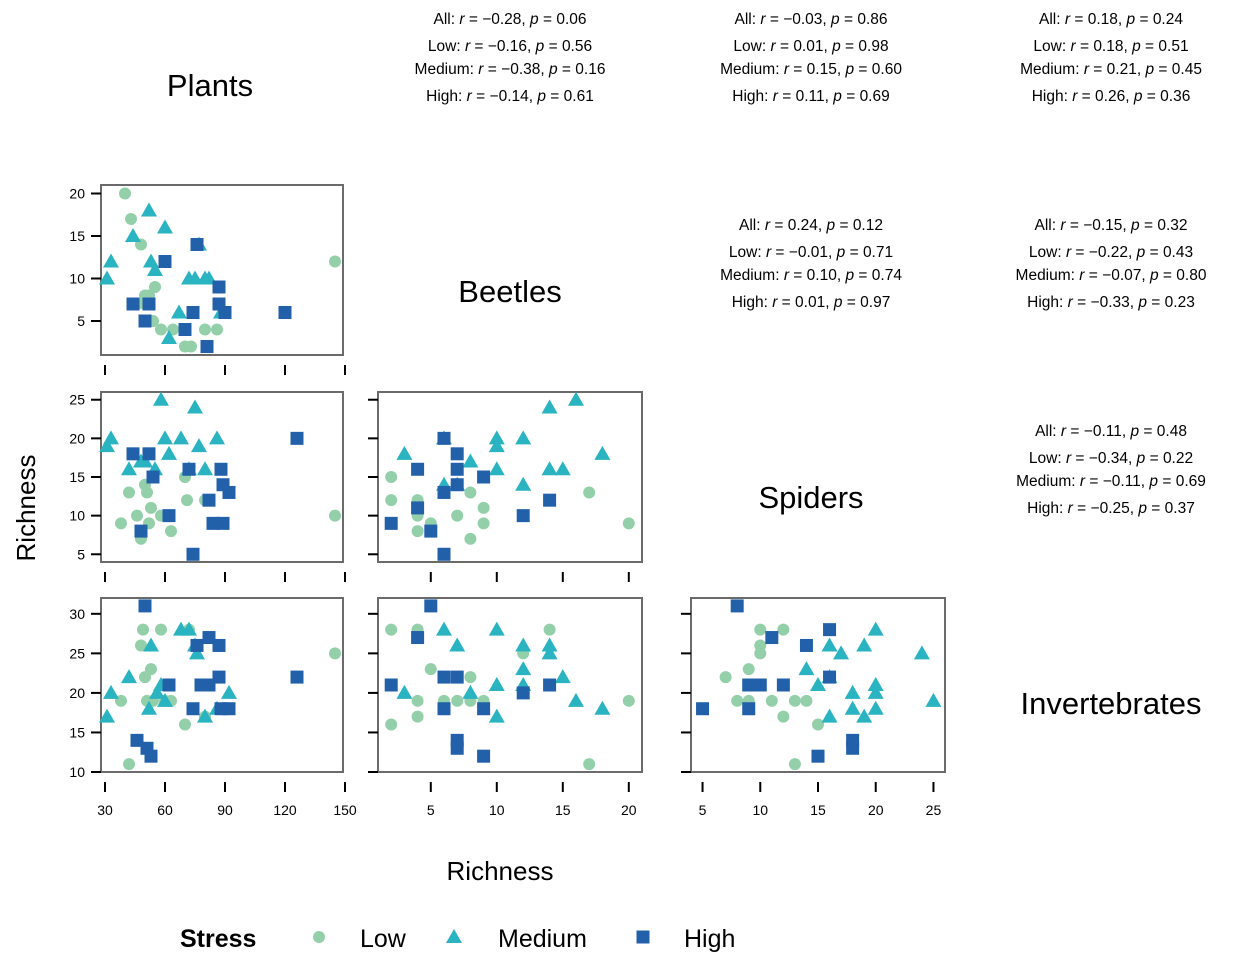 This screenshot has width=1234, height=954. I want to click on stat-line: High: r = −0.14, p = 0.61, so click(510, 96).